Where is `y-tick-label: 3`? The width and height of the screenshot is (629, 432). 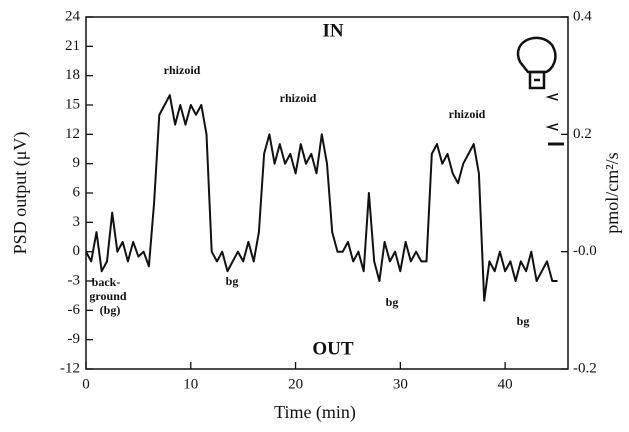
y-tick-label: 3 is located at coordinates (77, 222).